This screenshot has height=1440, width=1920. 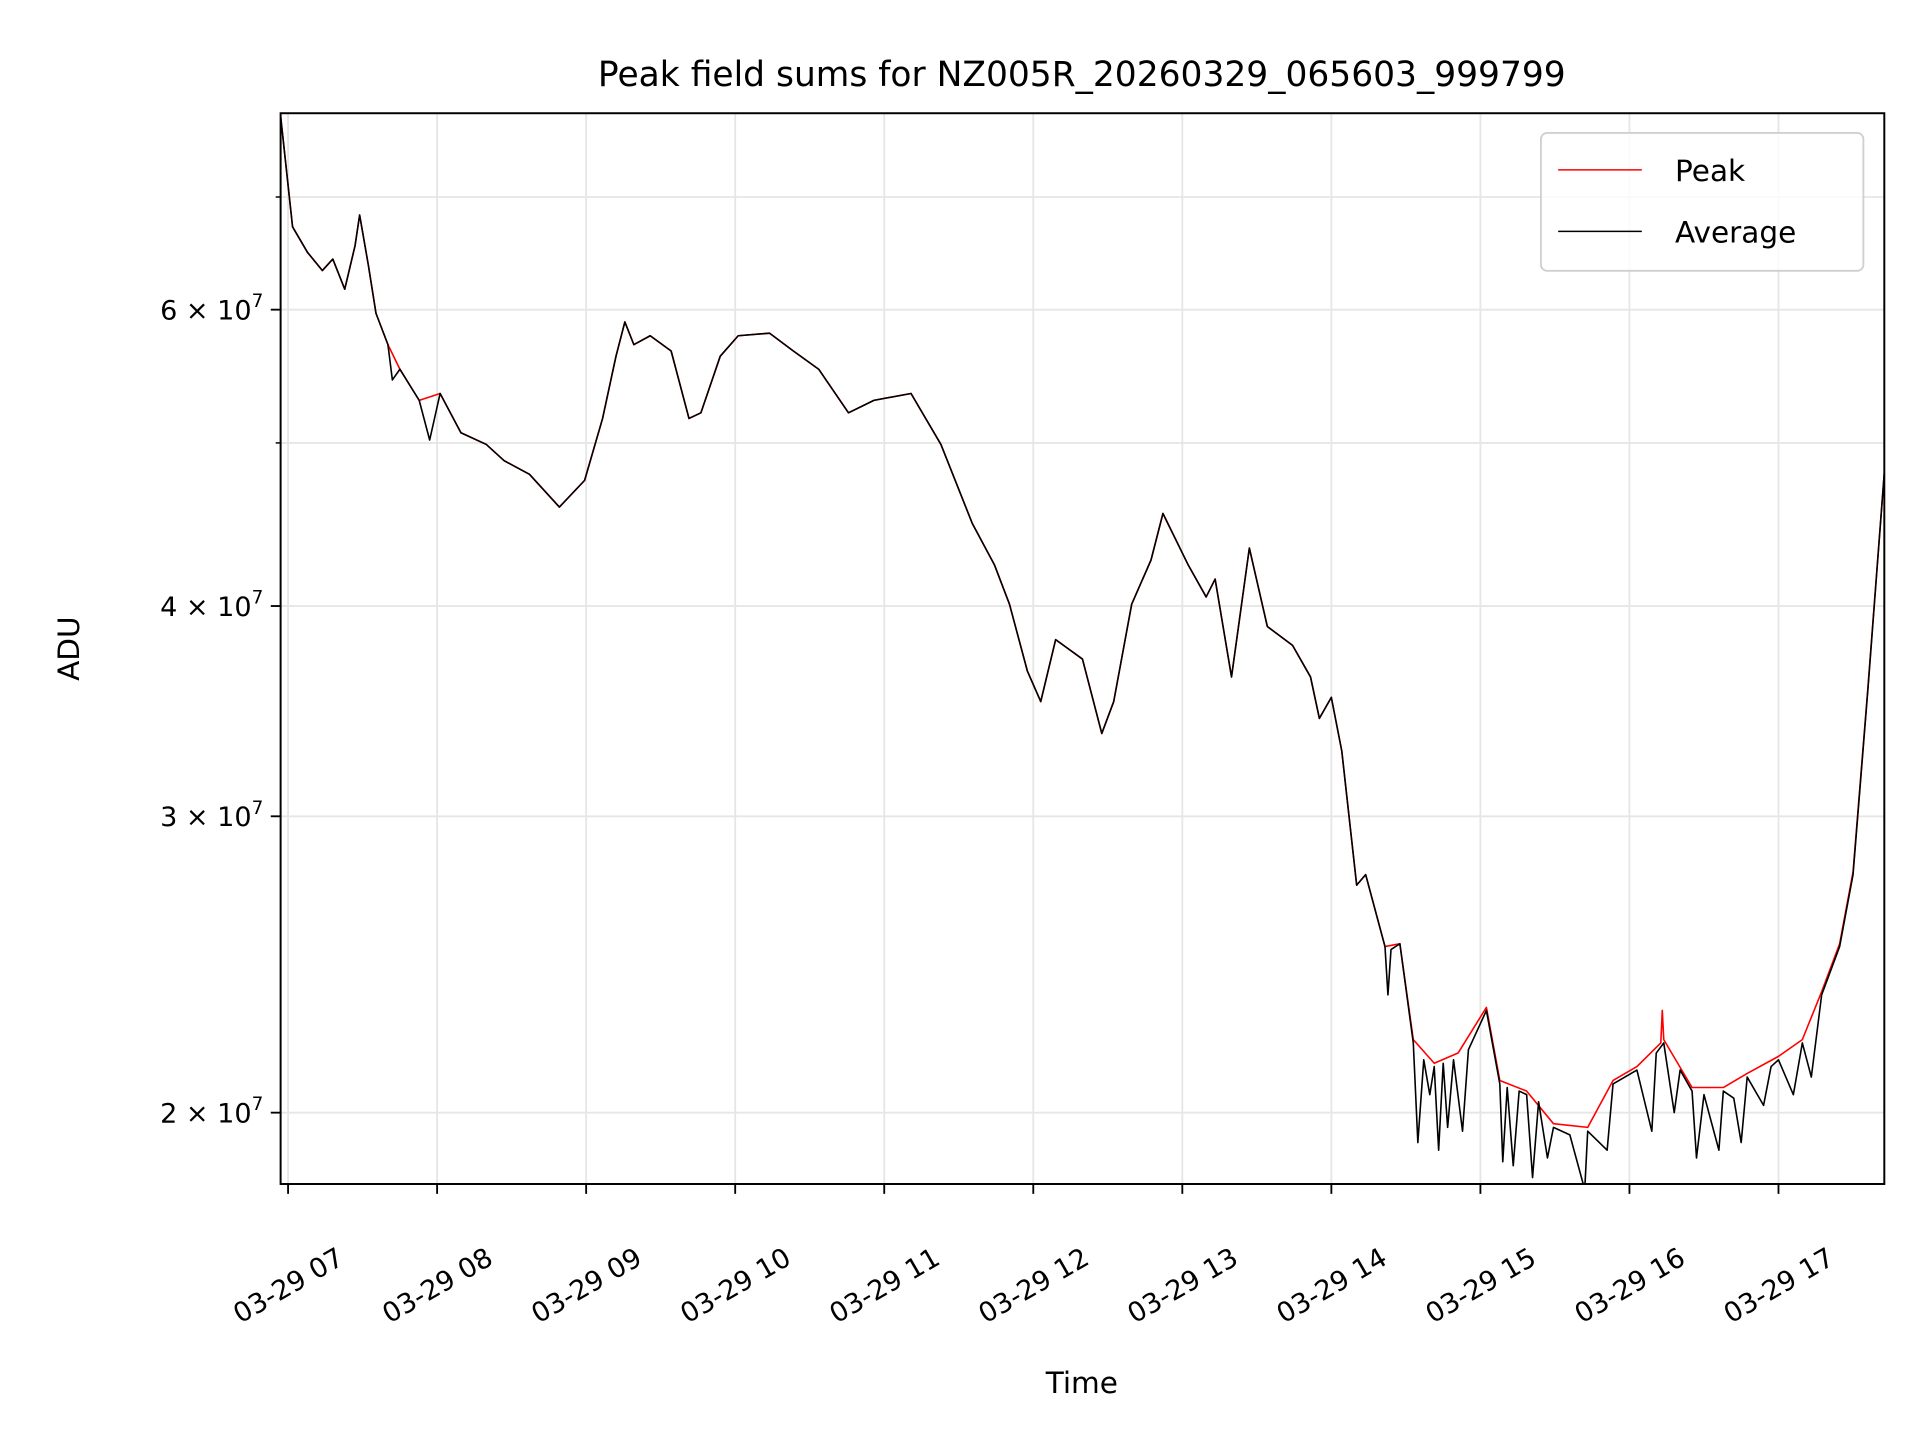 I want to click on y-tick-label: 4 × 107, so click(x=211, y=605).